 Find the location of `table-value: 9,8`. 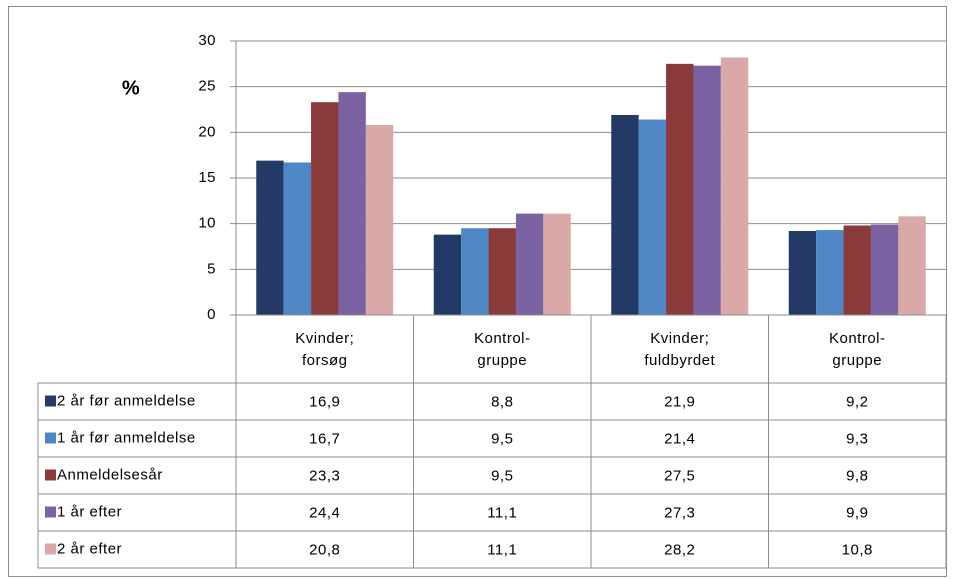

table-value: 9,8 is located at coordinates (857, 475).